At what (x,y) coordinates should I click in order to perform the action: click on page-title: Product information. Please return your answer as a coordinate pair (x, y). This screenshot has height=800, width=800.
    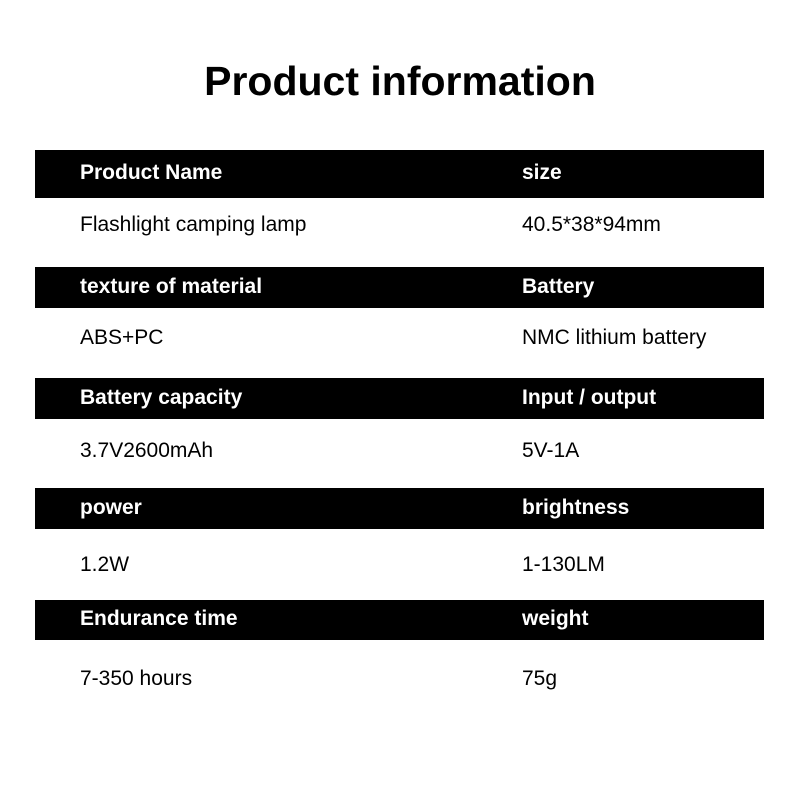
    Looking at the image, I should click on (400, 81).